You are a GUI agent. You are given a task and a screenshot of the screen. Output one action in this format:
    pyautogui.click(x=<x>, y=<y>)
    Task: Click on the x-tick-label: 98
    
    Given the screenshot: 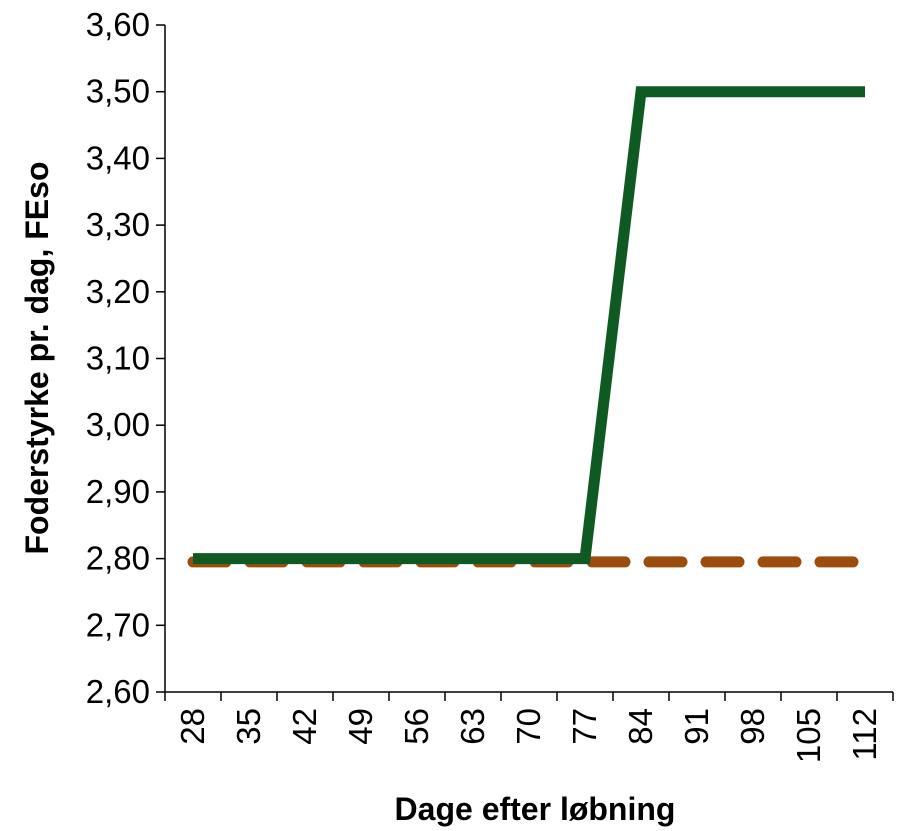 What is the action you would take?
    pyautogui.click(x=752, y=726)
    